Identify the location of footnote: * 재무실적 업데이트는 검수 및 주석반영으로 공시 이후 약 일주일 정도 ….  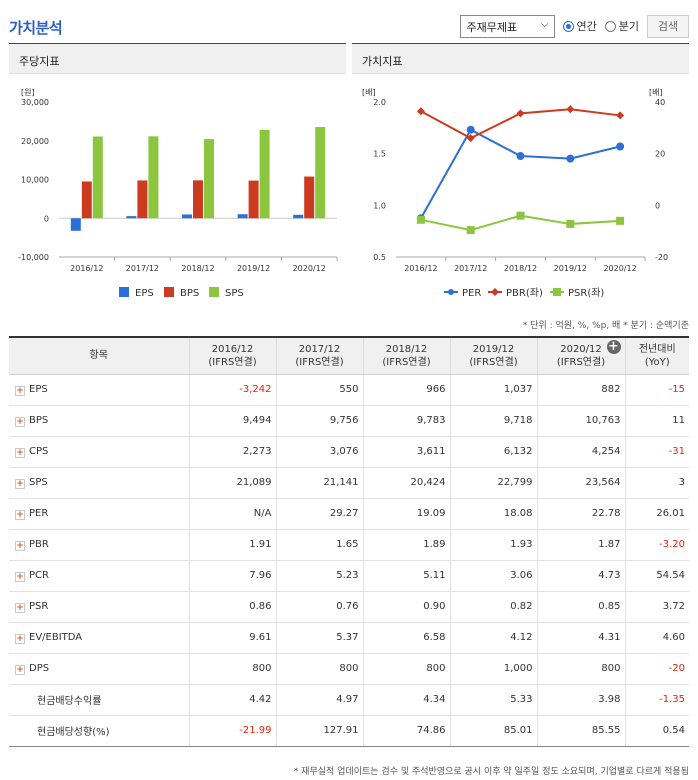
(491, 772).